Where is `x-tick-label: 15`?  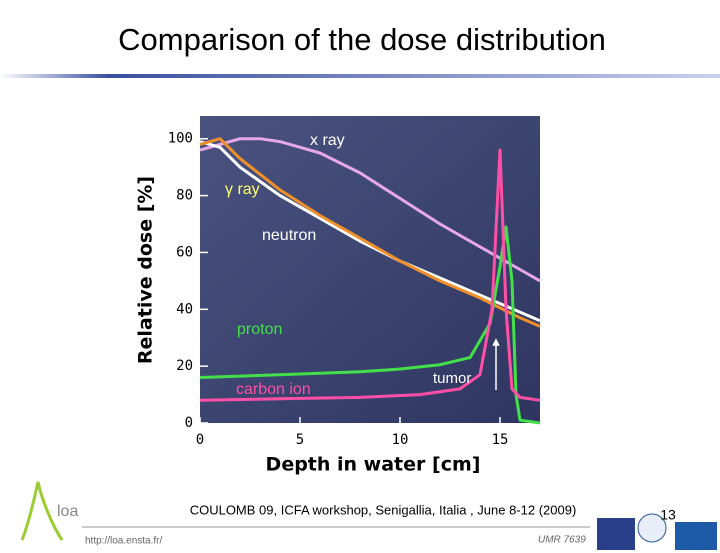 x-tick-label: 15 is located at coordinates (500, 440).